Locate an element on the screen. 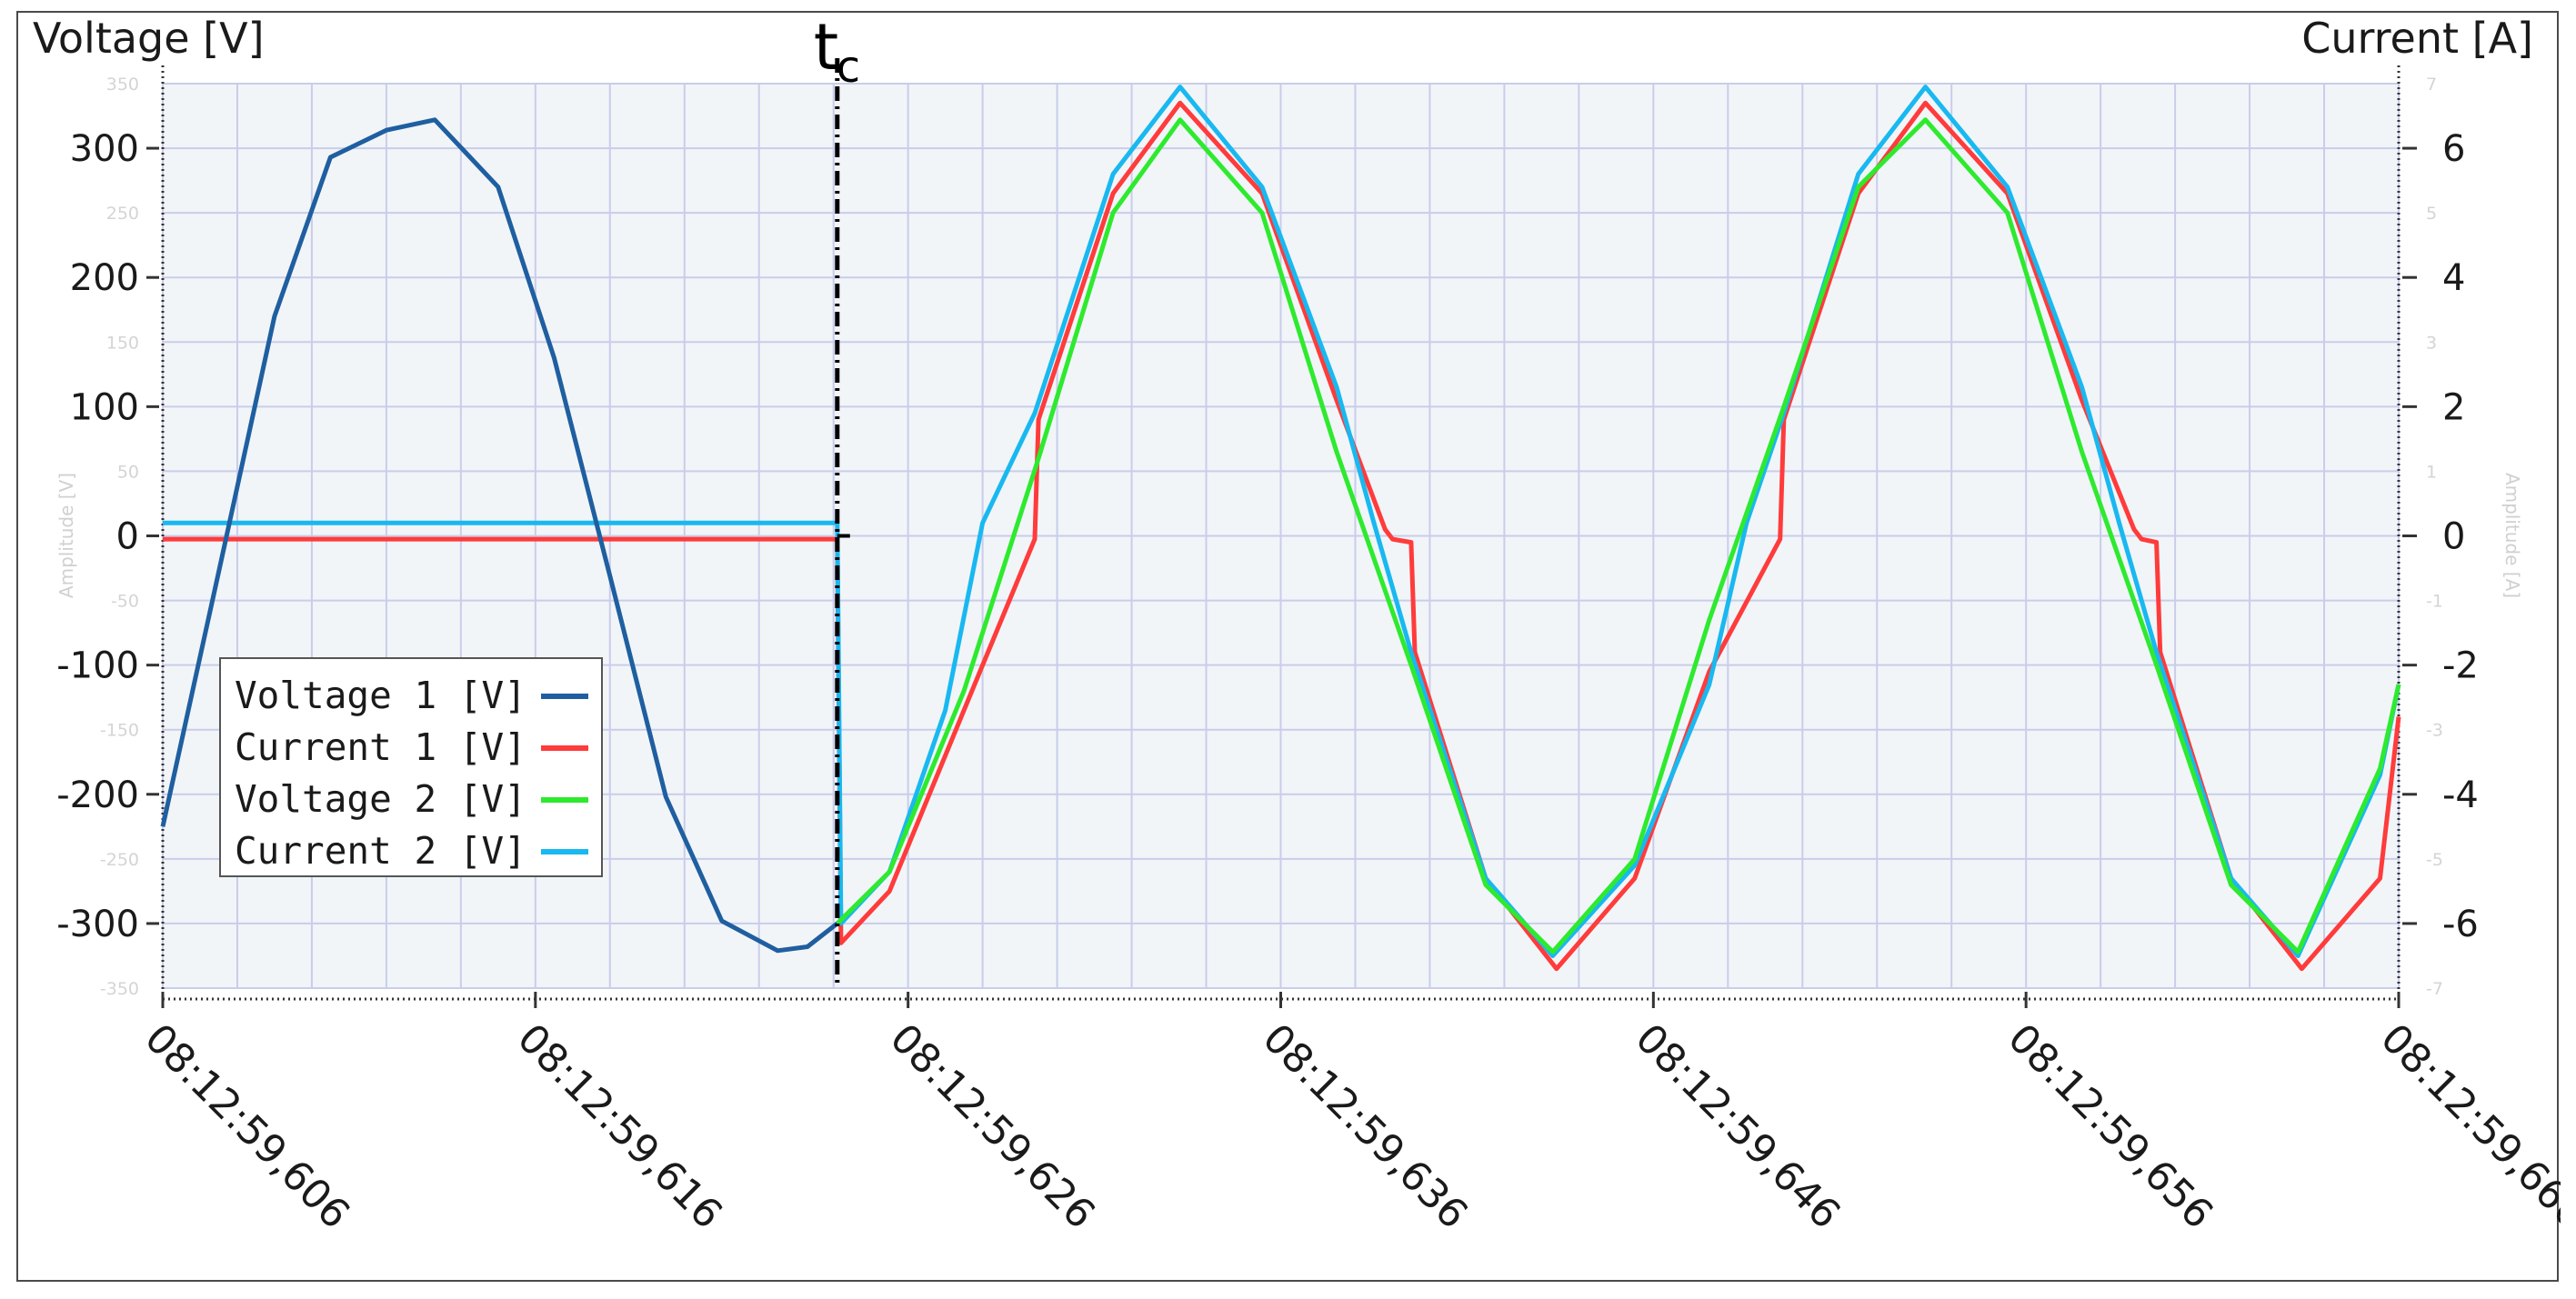 Image resolution: width=2576 pixels, height=1299 pixels. annotation-layer: tc is located at coordinates (837, 500).